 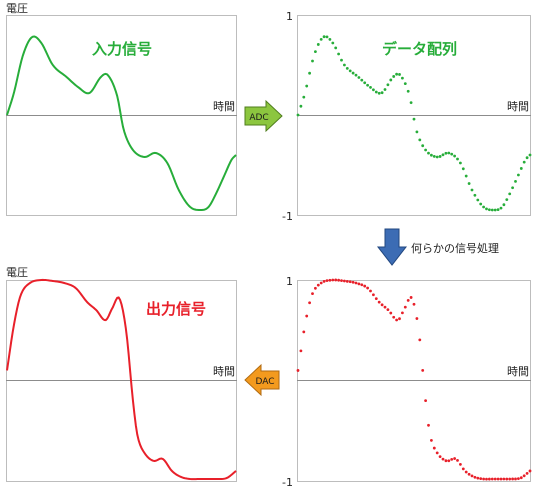 I want to click on dac-arrow-label: DAC, so click(x=264, y=382).